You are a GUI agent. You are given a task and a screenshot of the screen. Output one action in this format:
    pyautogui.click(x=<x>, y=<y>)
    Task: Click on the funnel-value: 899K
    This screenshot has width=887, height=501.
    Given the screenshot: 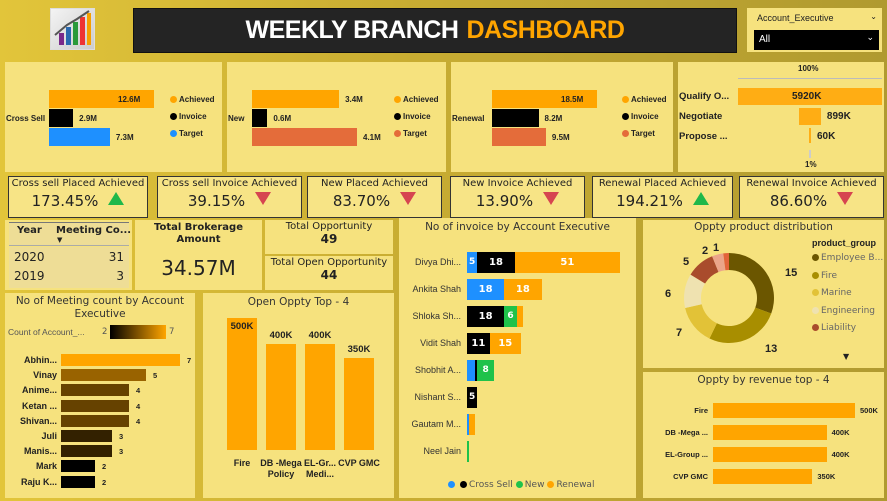 What is the action you would take?
    pyautogui.click(x=838, y=116)
    